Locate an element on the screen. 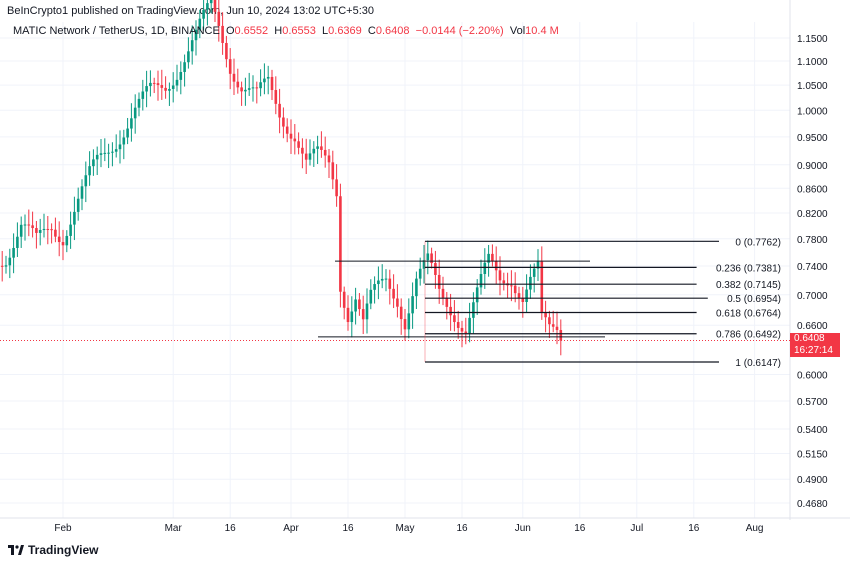 This screenshot has height=563, width=850. tradingview-logo-icon is located at coordinates (16, 550).